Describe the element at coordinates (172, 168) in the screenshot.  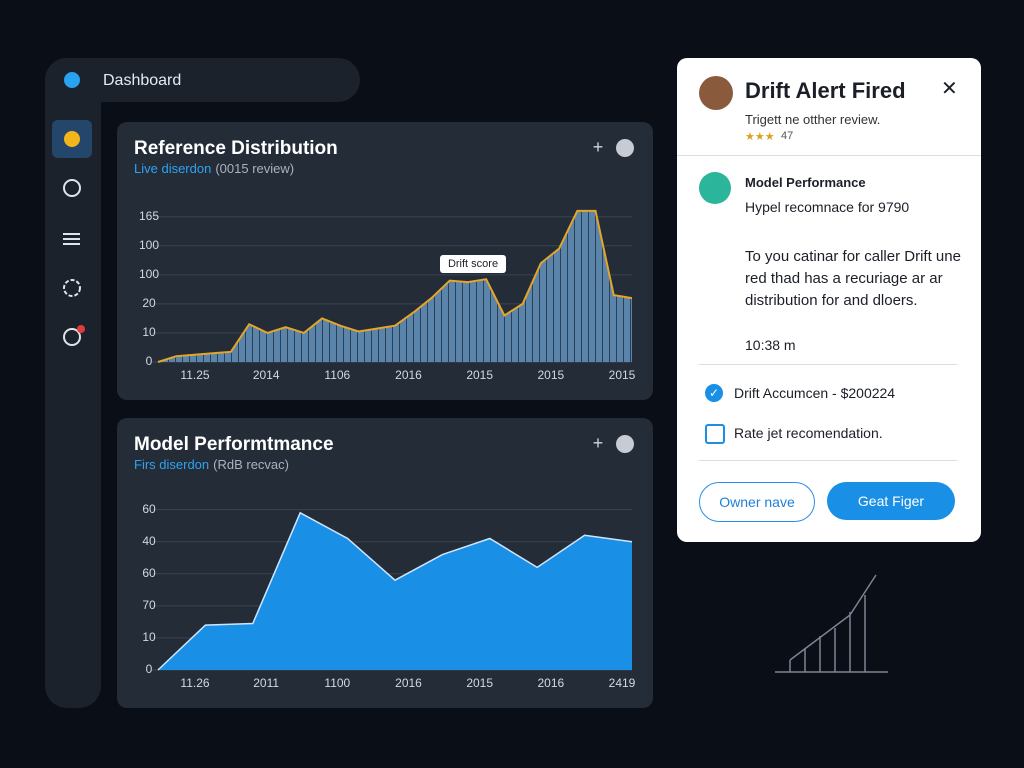
I see `subtitle-accent: Live diserdon` at that location.